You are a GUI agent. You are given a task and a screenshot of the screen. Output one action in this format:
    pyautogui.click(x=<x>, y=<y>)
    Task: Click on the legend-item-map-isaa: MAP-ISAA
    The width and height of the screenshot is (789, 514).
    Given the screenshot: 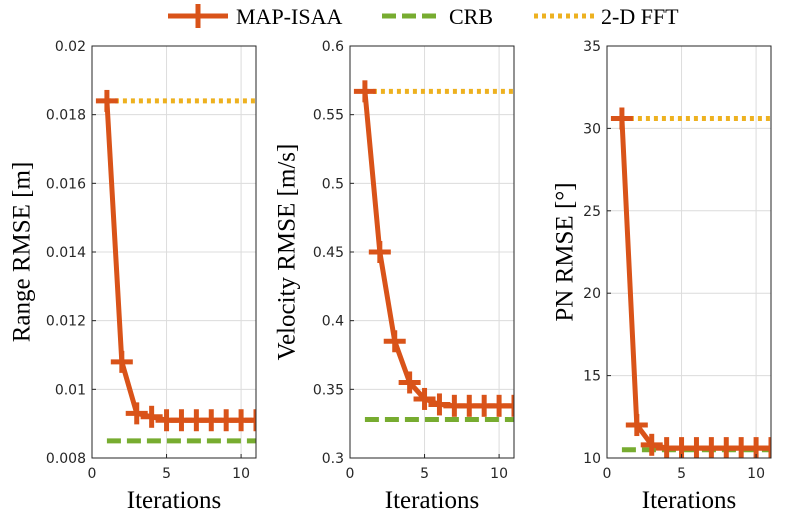 What is the action you would take?
    pyautogui.click(x=255, y=16)
    